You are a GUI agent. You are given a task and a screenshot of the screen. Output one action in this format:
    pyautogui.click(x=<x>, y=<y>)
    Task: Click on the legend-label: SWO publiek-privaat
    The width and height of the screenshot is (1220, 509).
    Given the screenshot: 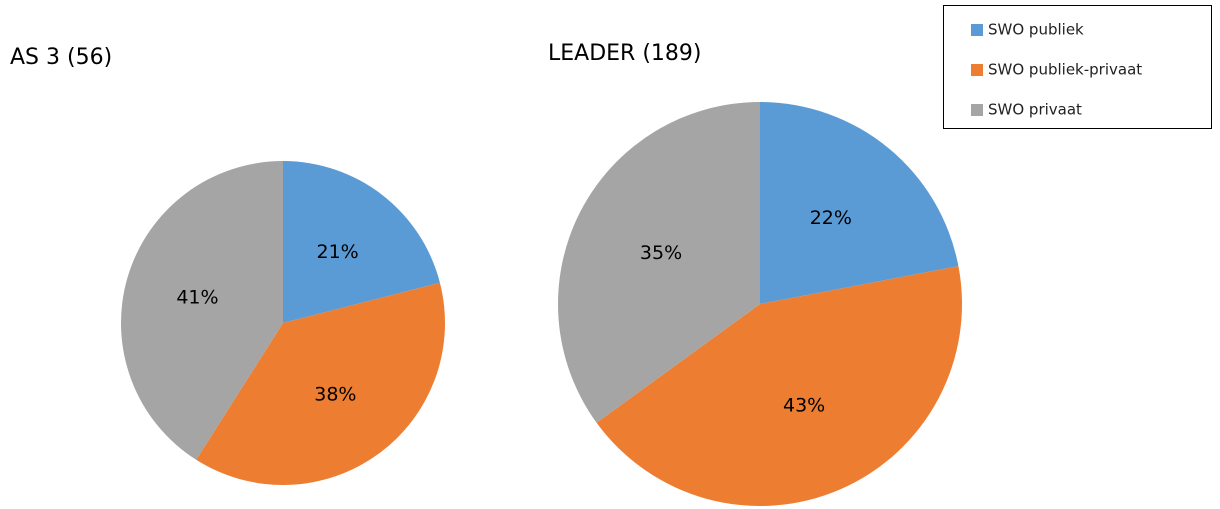 What is the action you would take?
    pyautogui.click(x=1065, y=70)
    